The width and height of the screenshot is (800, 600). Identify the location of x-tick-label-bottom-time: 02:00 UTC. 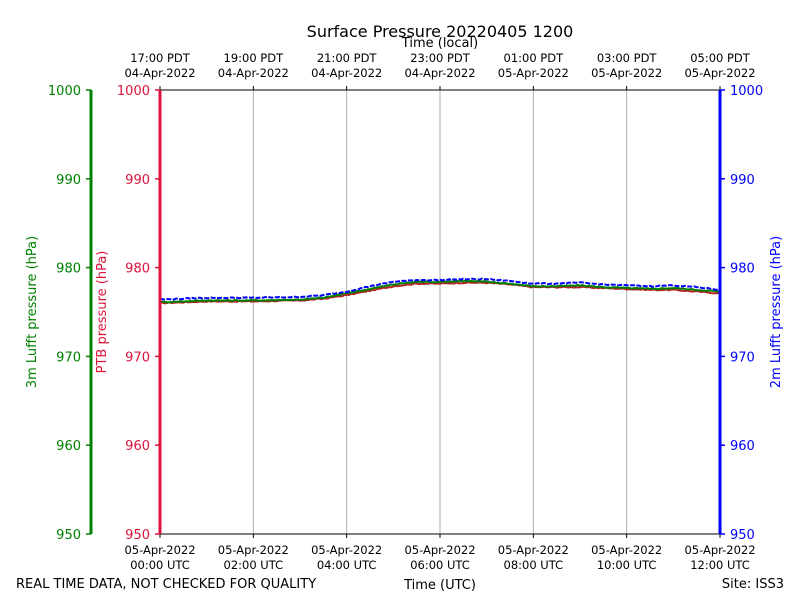
(254, 565).